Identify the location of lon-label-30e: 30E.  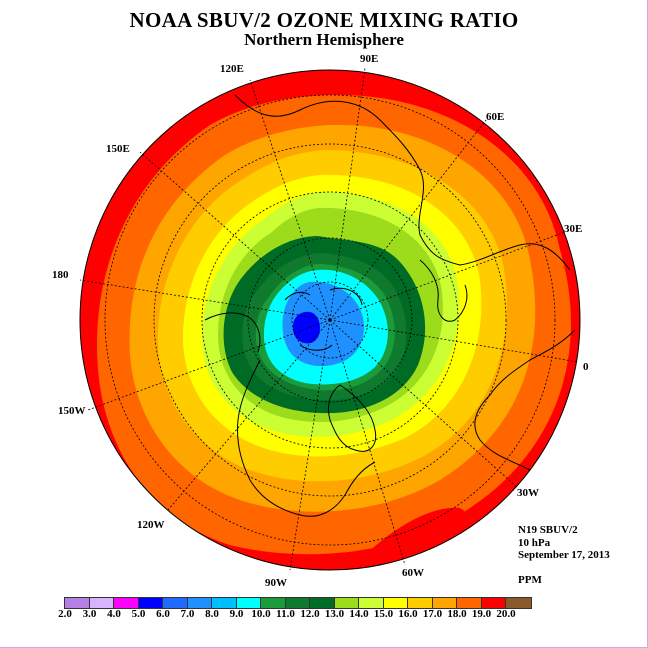
(573, 229).